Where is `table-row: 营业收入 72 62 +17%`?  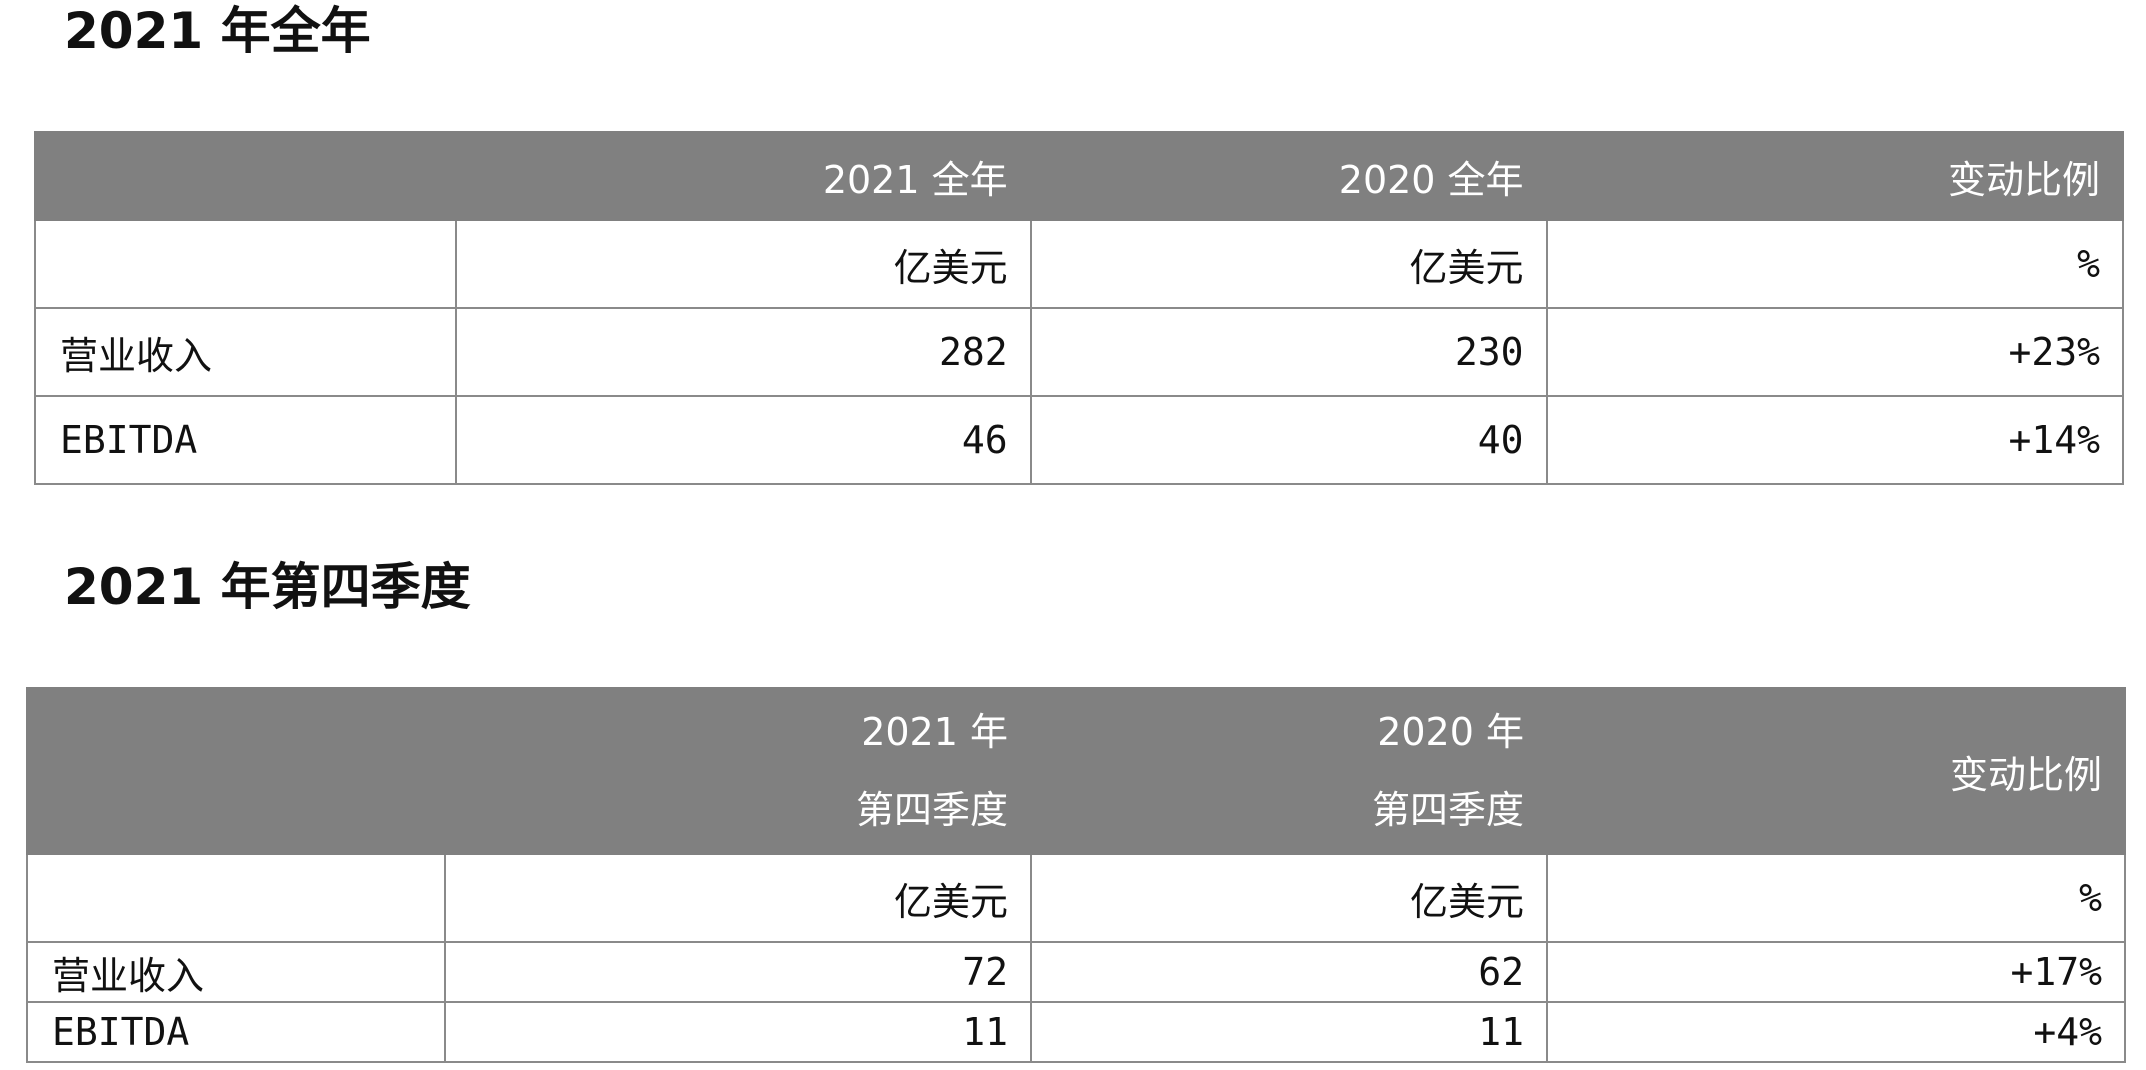
table-row: 营业收入 72 62 +17% is located at coordinates (1076, 972).